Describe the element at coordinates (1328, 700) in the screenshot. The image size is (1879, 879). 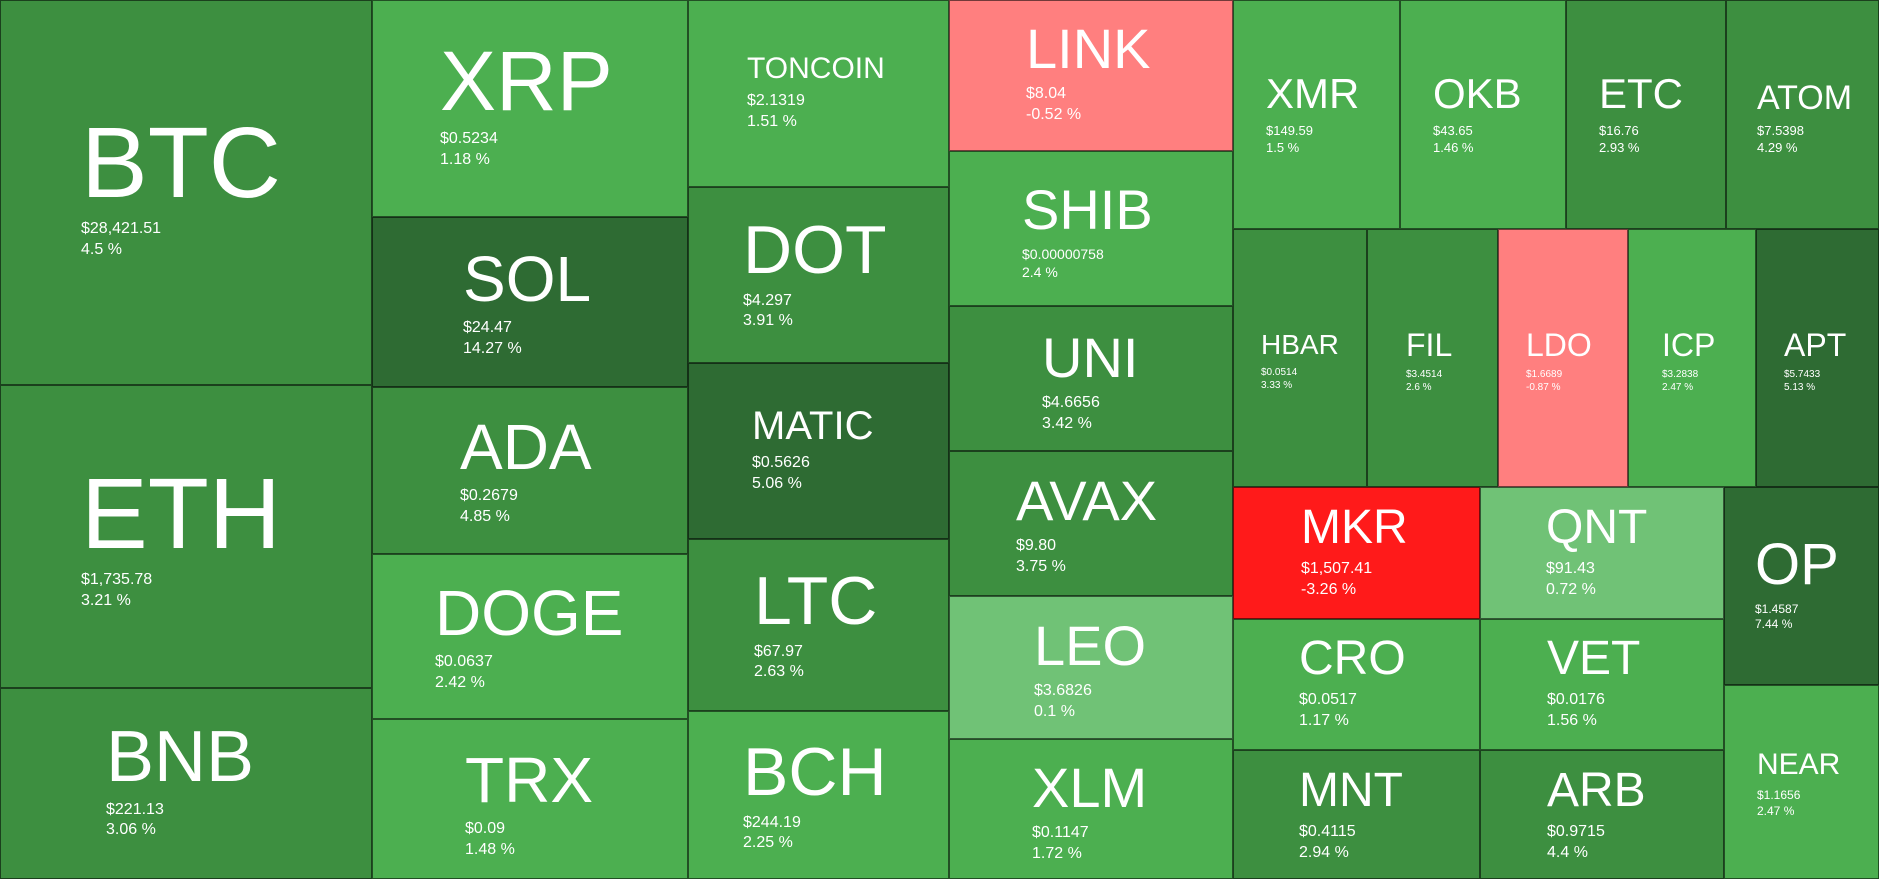
I see `tile-price: $0.0517` at that location.